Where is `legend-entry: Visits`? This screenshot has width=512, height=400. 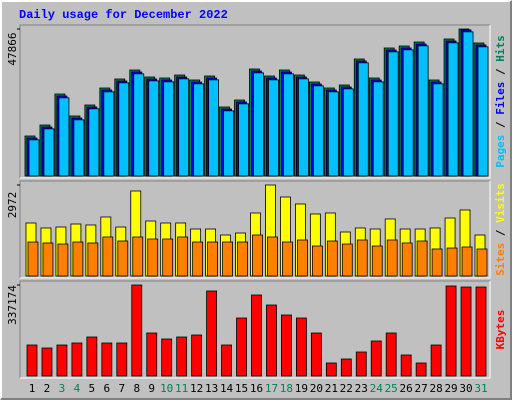
legend-entry: Visits is located at coordinates (500, 203).